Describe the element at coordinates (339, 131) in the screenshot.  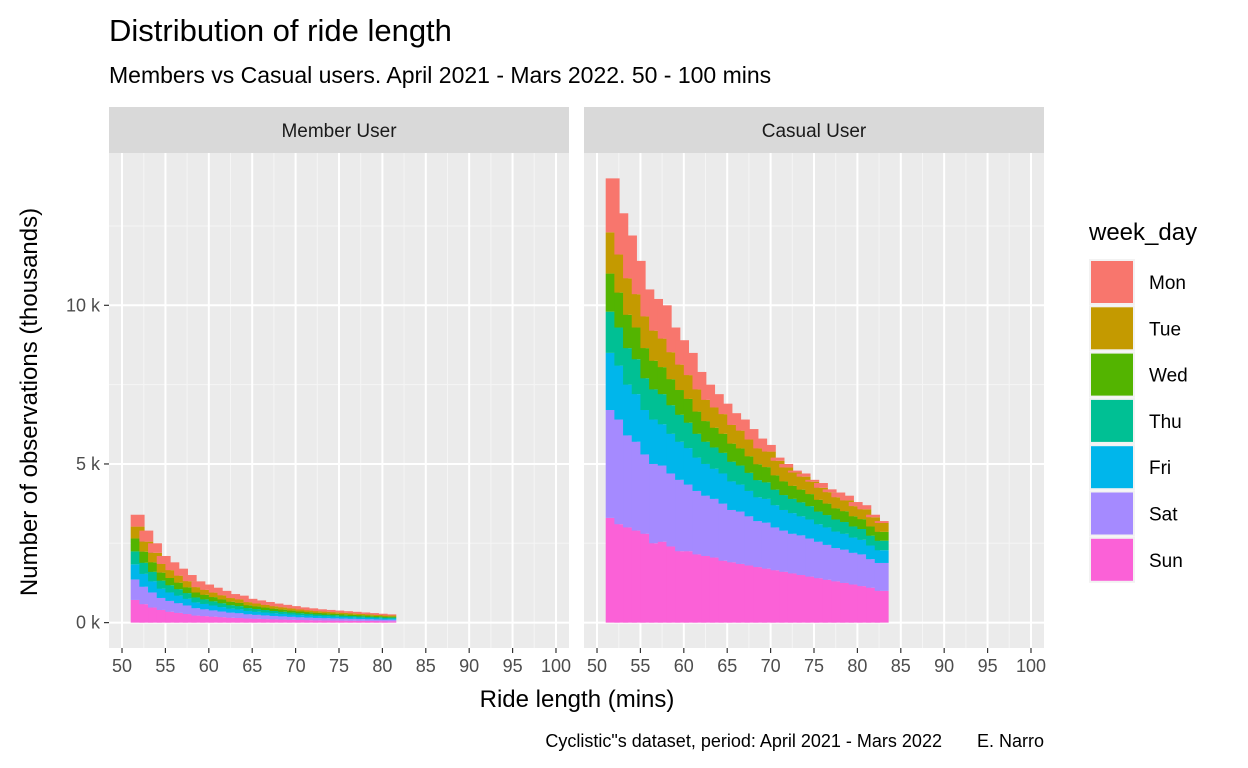
I see `facet-label: Member User` at that location.